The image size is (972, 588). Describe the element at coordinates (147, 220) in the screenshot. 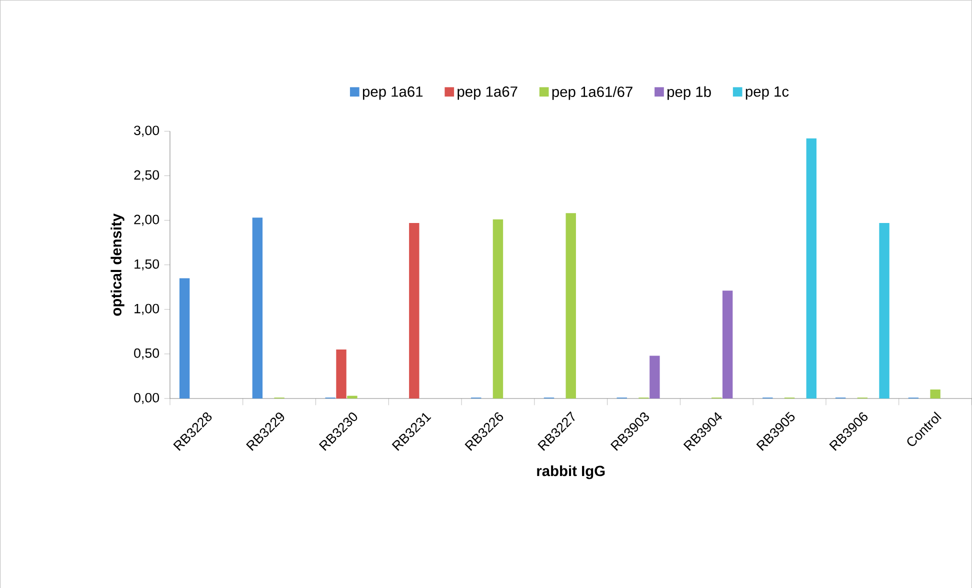

I see `y-tick-label: 2,00` at that location.